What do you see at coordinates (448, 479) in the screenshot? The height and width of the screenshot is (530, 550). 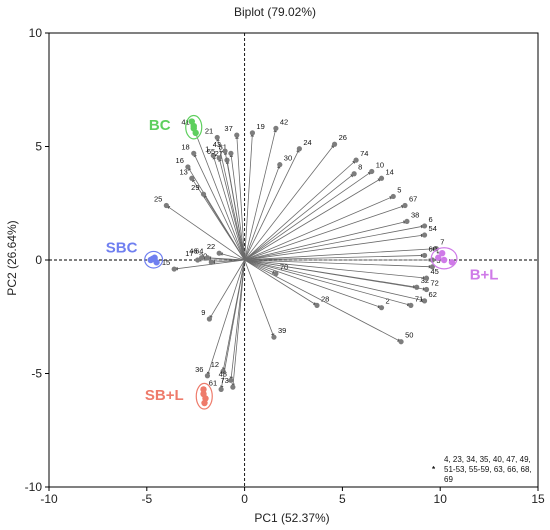 I see `footnote-line: 69` at bounding box center [448, 479].